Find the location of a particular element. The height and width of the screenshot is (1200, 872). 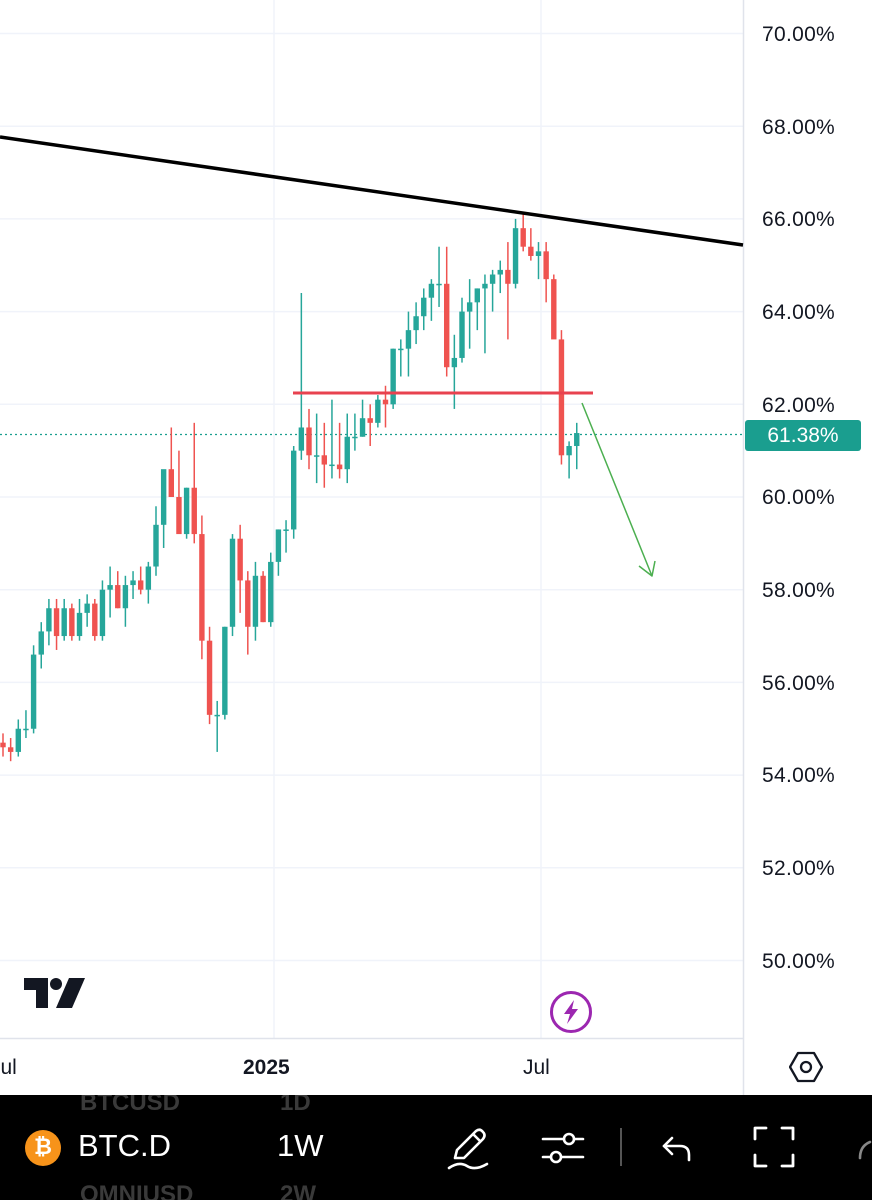

tradingview-logo-icon is located at coordinates (55, 996).